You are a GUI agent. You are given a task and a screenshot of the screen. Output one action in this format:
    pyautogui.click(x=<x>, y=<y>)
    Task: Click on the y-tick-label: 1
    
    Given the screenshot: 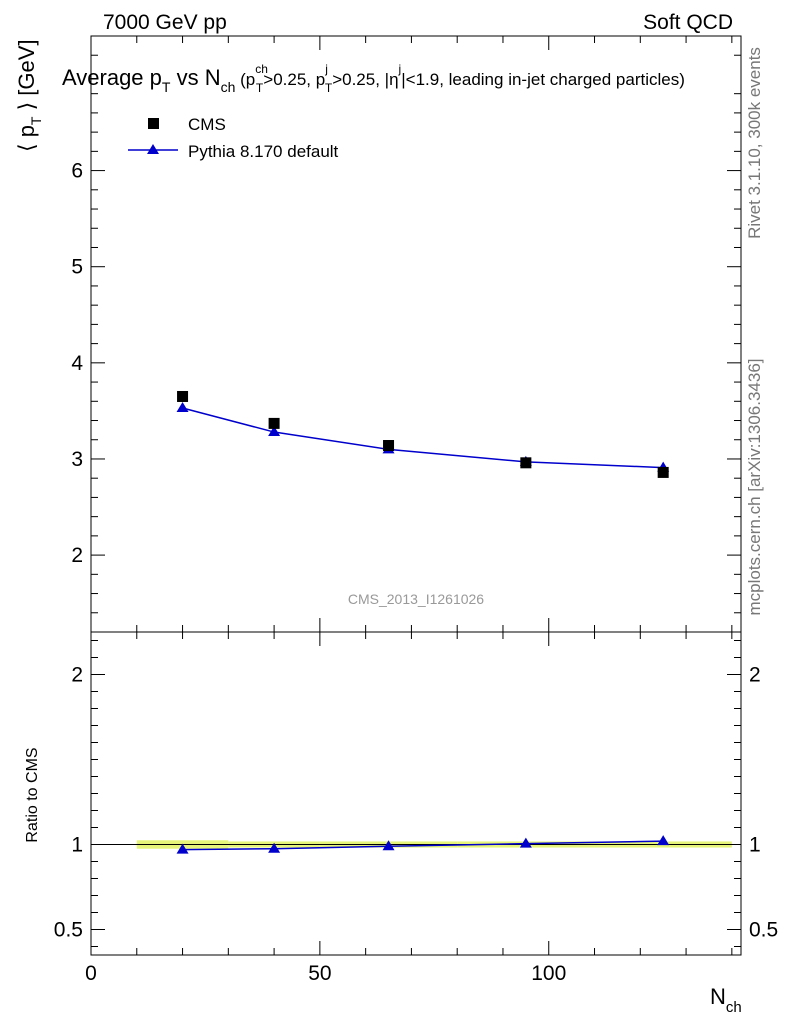 What is the action you would take?
    pyautogui.click(x=77, y=845)
    